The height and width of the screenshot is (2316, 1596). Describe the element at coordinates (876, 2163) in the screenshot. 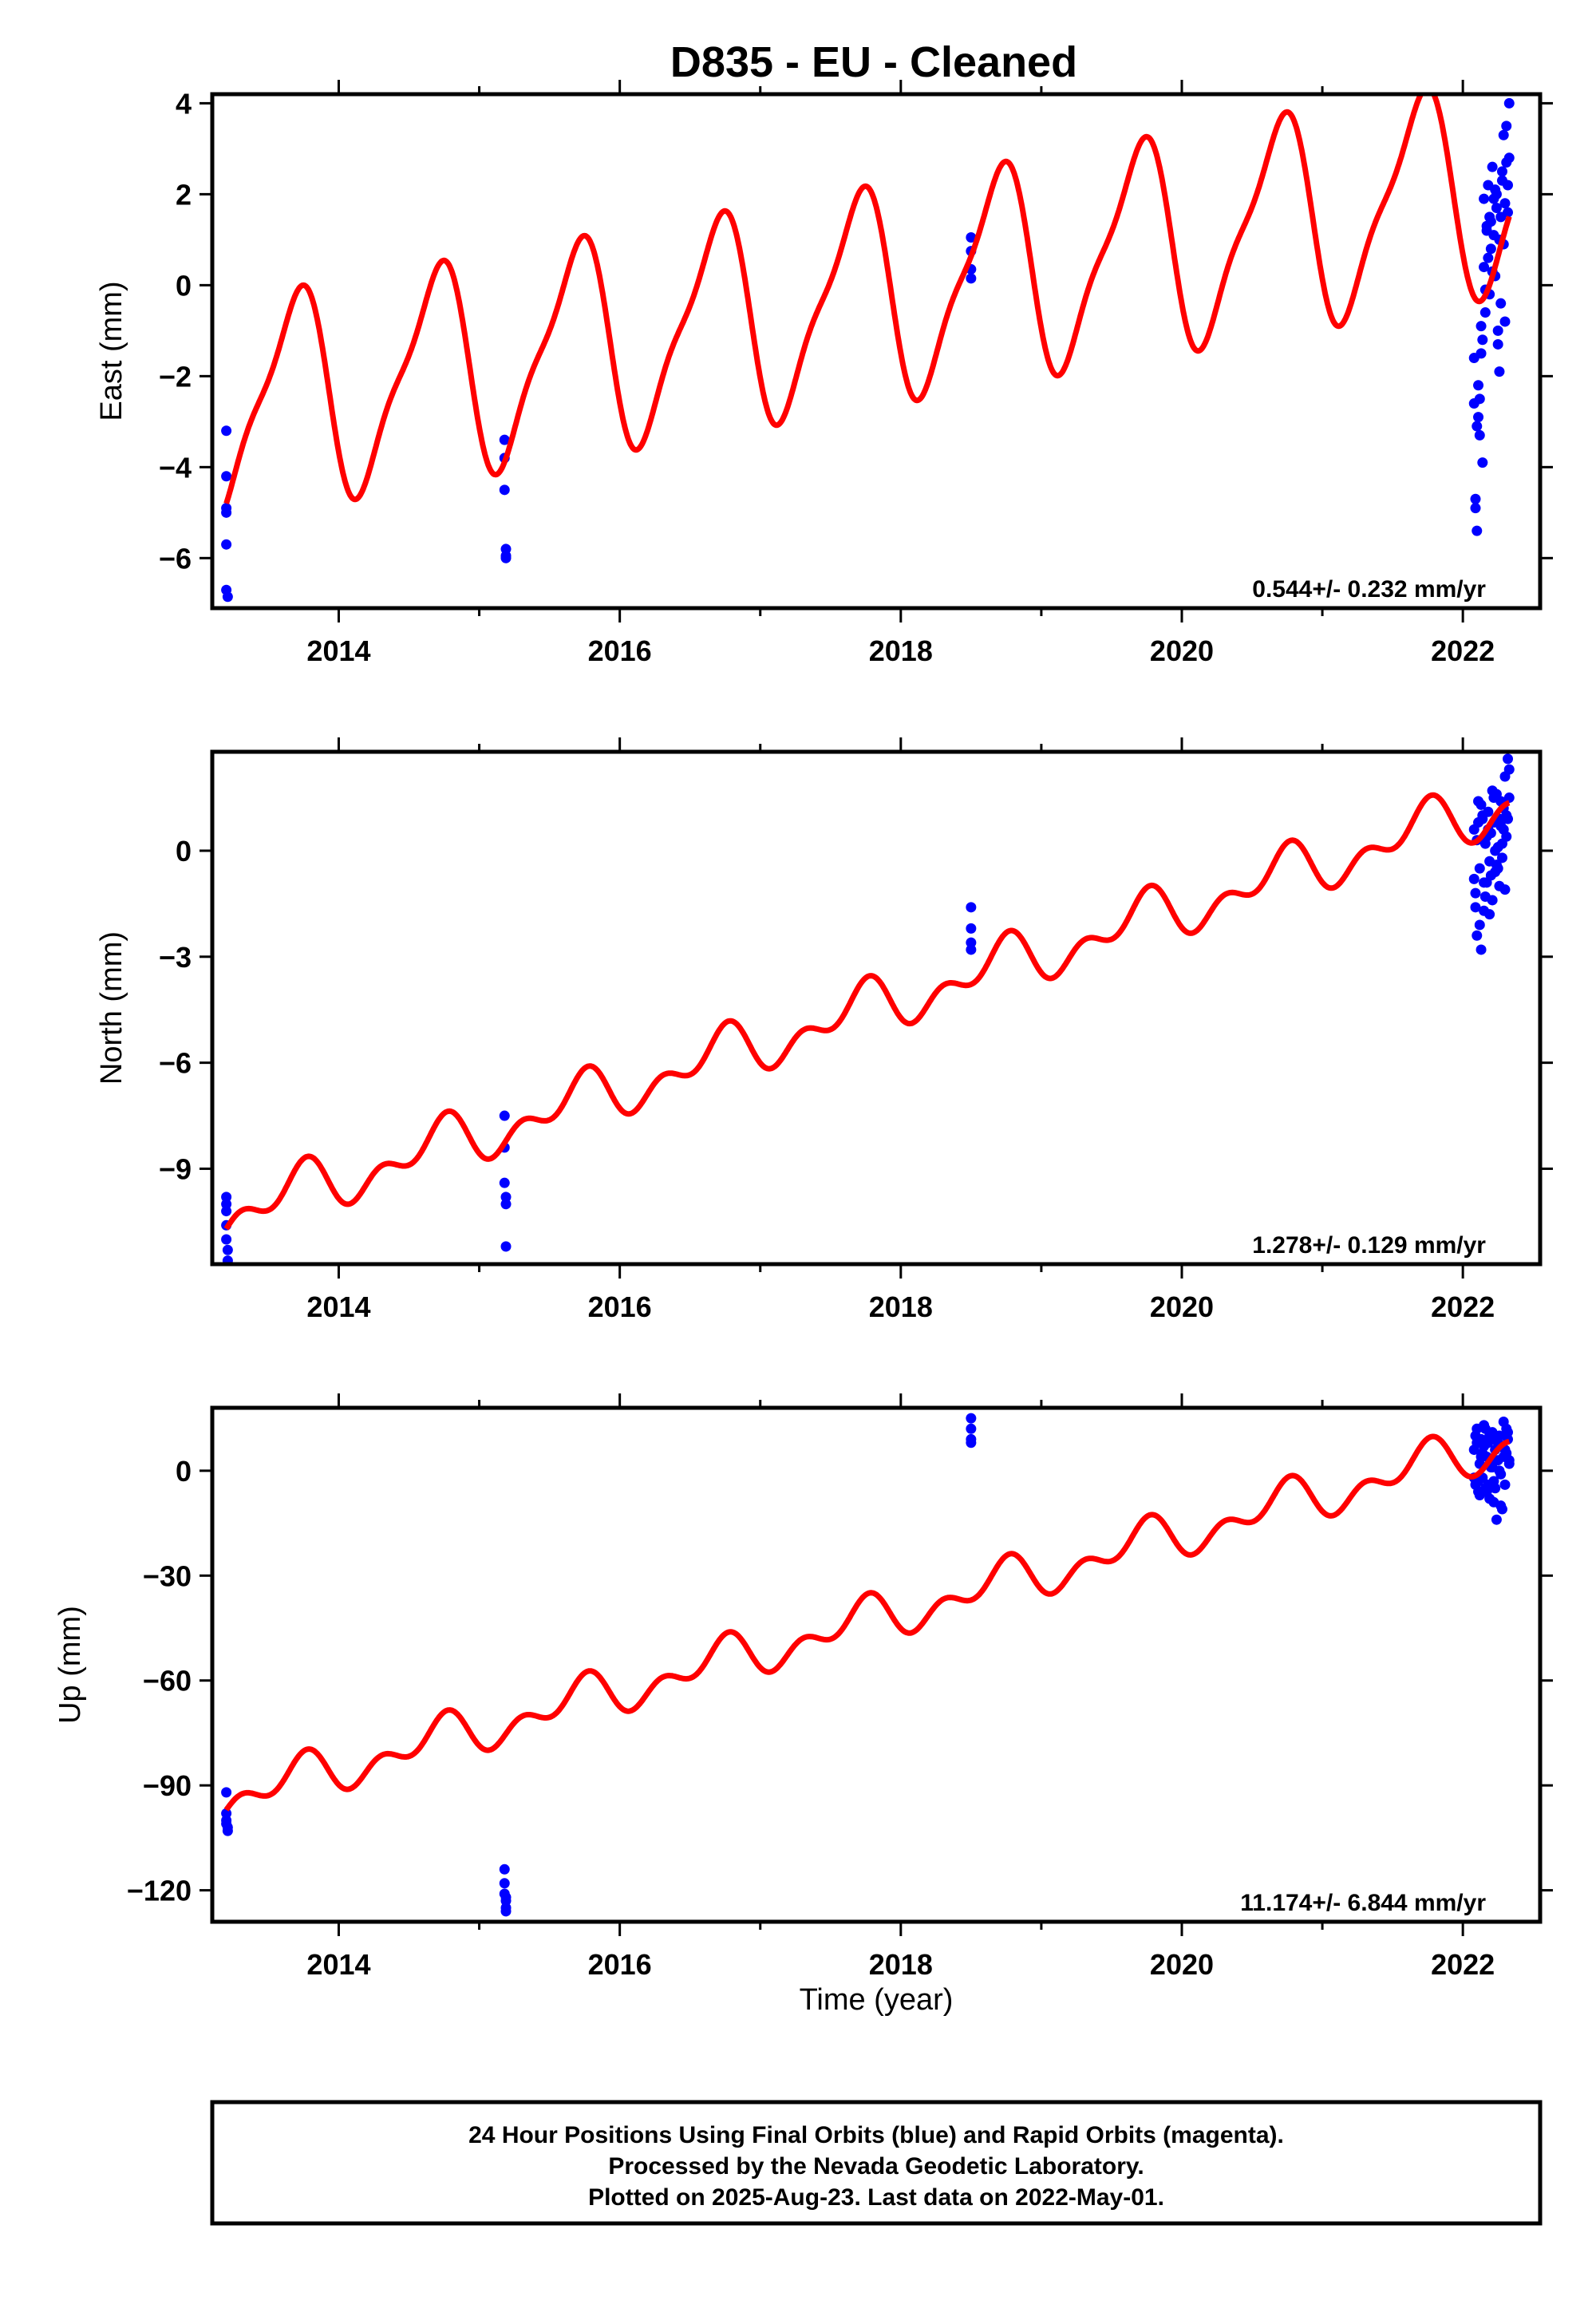

I see `footer-box` at that location.